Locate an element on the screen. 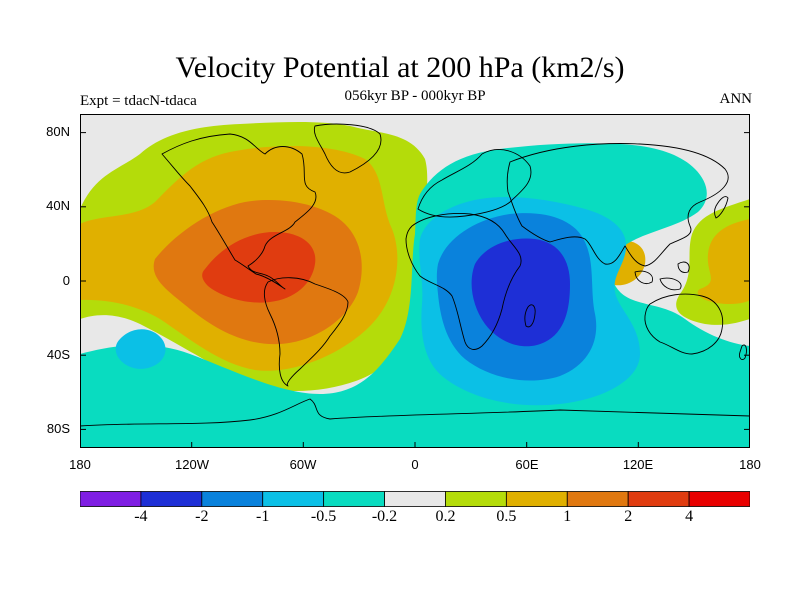  coast-new-zealand is located at coordinates (743, 352).